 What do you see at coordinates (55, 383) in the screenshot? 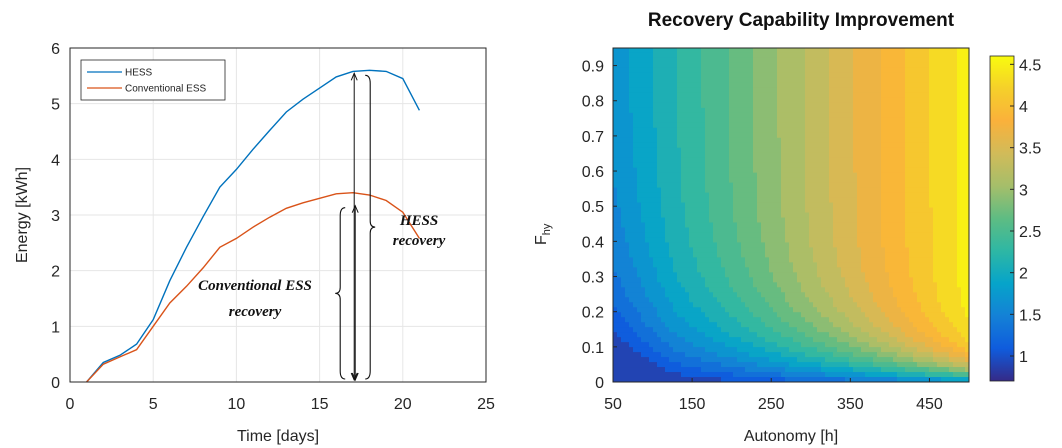
I see `left-y-tick-label: 0` at bounding box center [55, 383].